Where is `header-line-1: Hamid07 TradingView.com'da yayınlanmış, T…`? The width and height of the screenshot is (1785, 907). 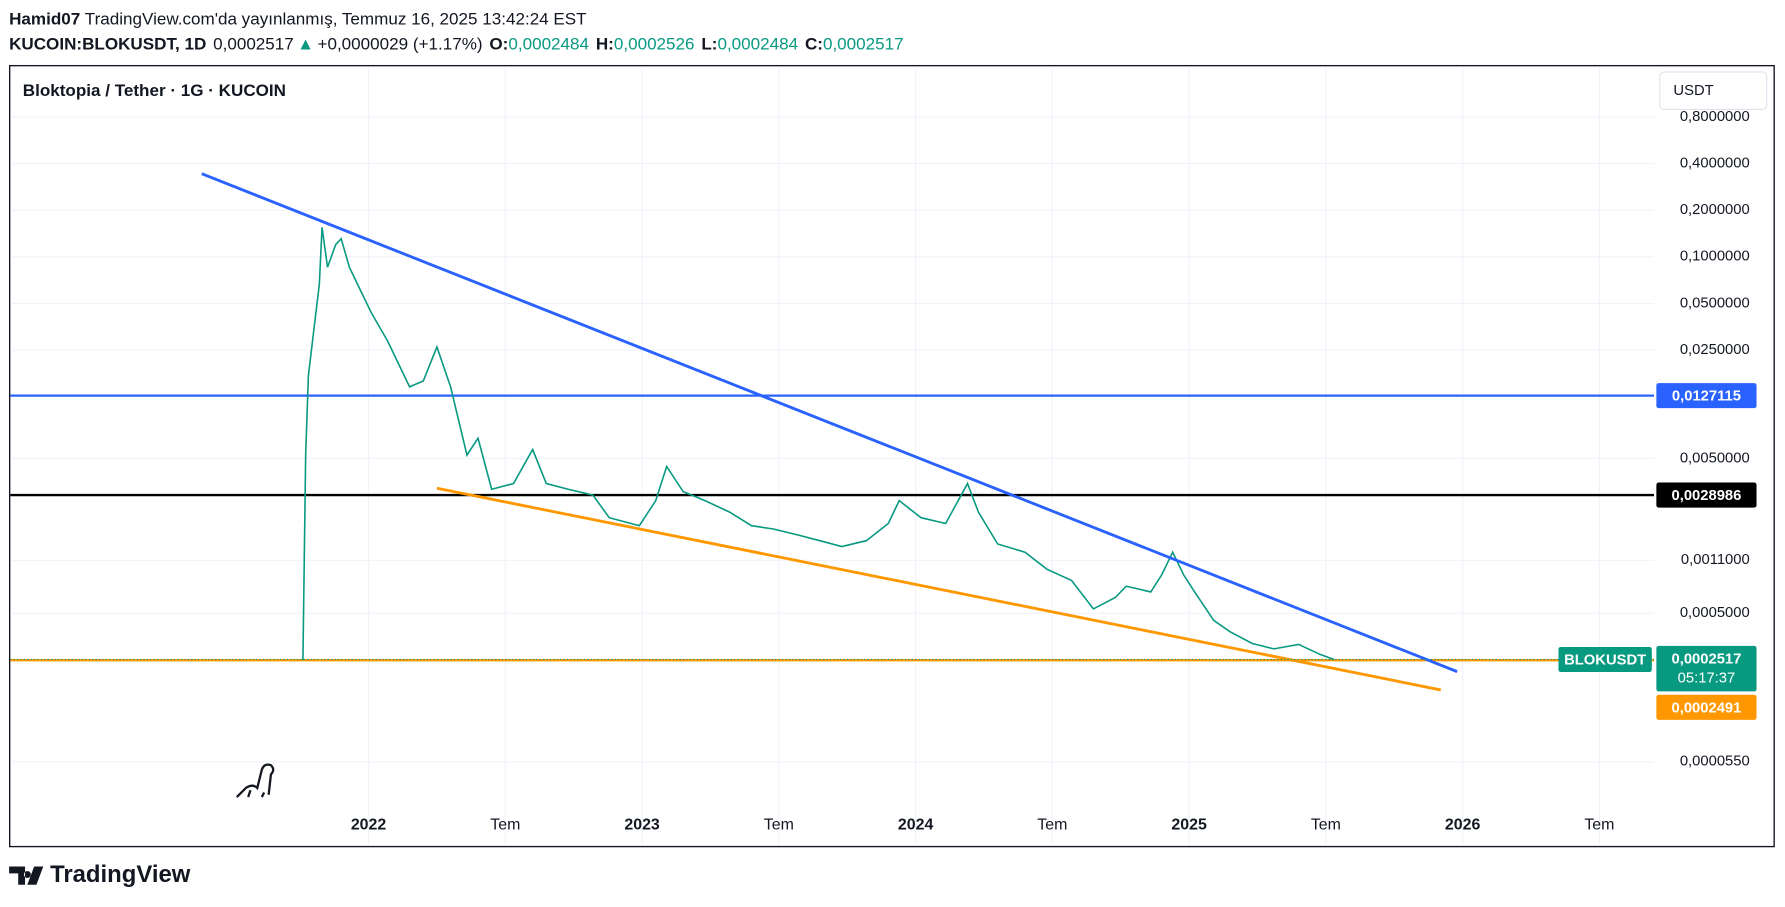
header-line-1: Hamid07 TradingView.com'da yayınlanmış, T… is located at coordinates (298, 18).